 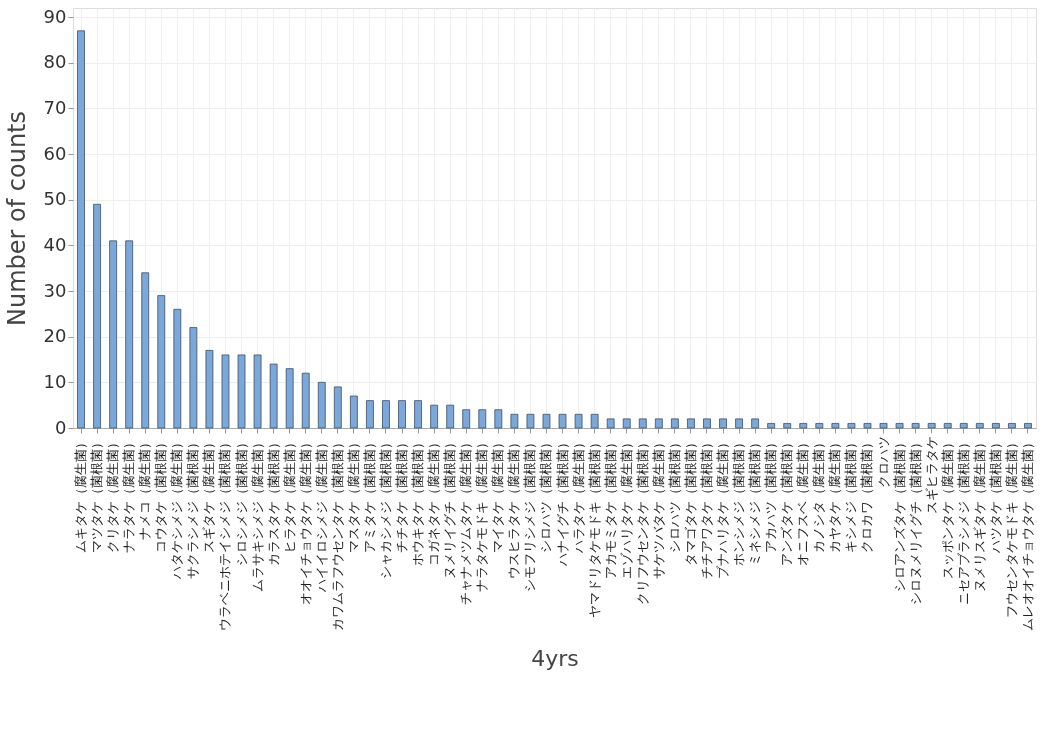 I want to click on x-tick-label: マスタケ（腐生菌）, so click(x=353, y=494).